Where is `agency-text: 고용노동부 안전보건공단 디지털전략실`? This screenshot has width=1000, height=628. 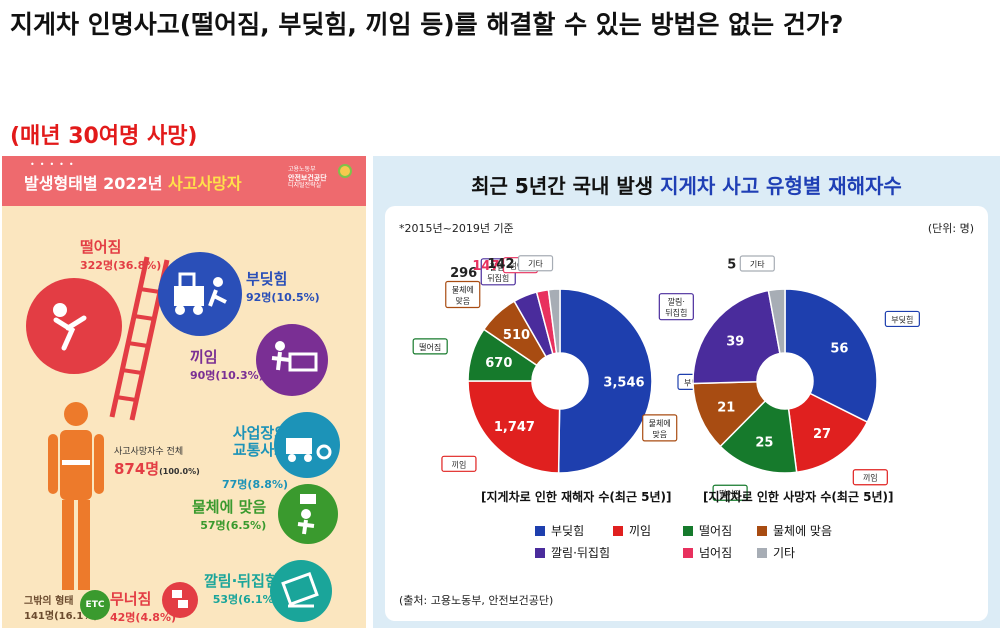 agency-text: 고용노동부 안전보건공단 디지털전략실 is located at coordinates (307, 177).